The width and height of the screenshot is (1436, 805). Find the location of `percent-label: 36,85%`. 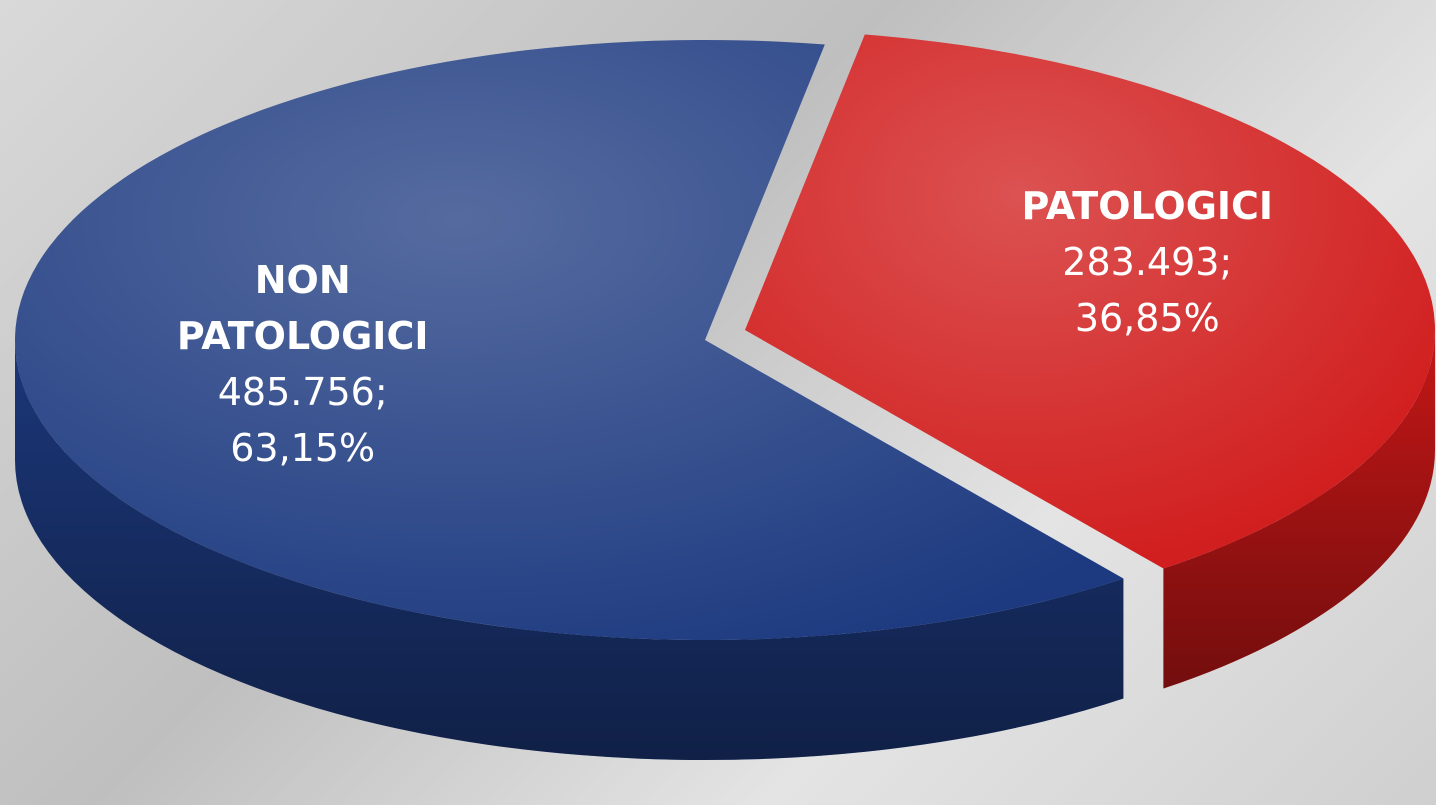

percent-label: 36,85% is located at coordinates (1147, 318).